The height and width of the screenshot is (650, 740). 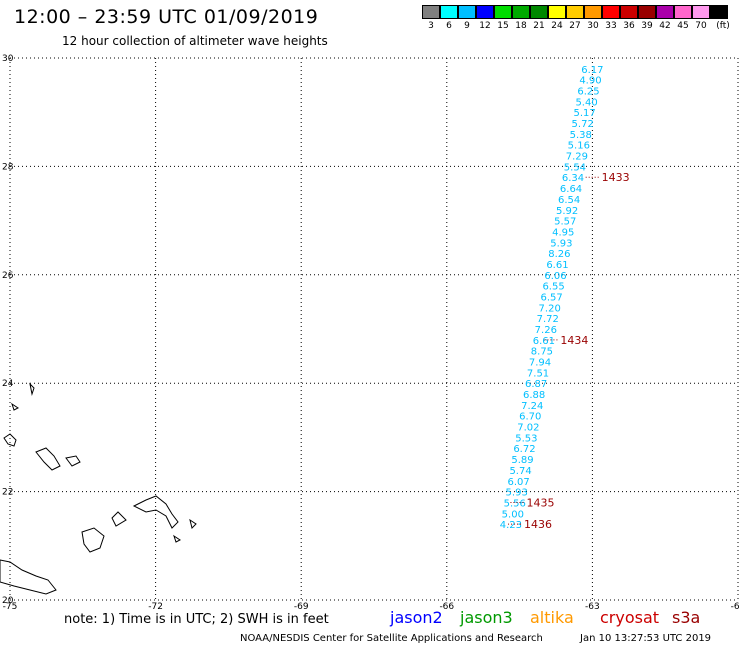 I want to click on colorbar-label: 36, so click(x=629, y=26).